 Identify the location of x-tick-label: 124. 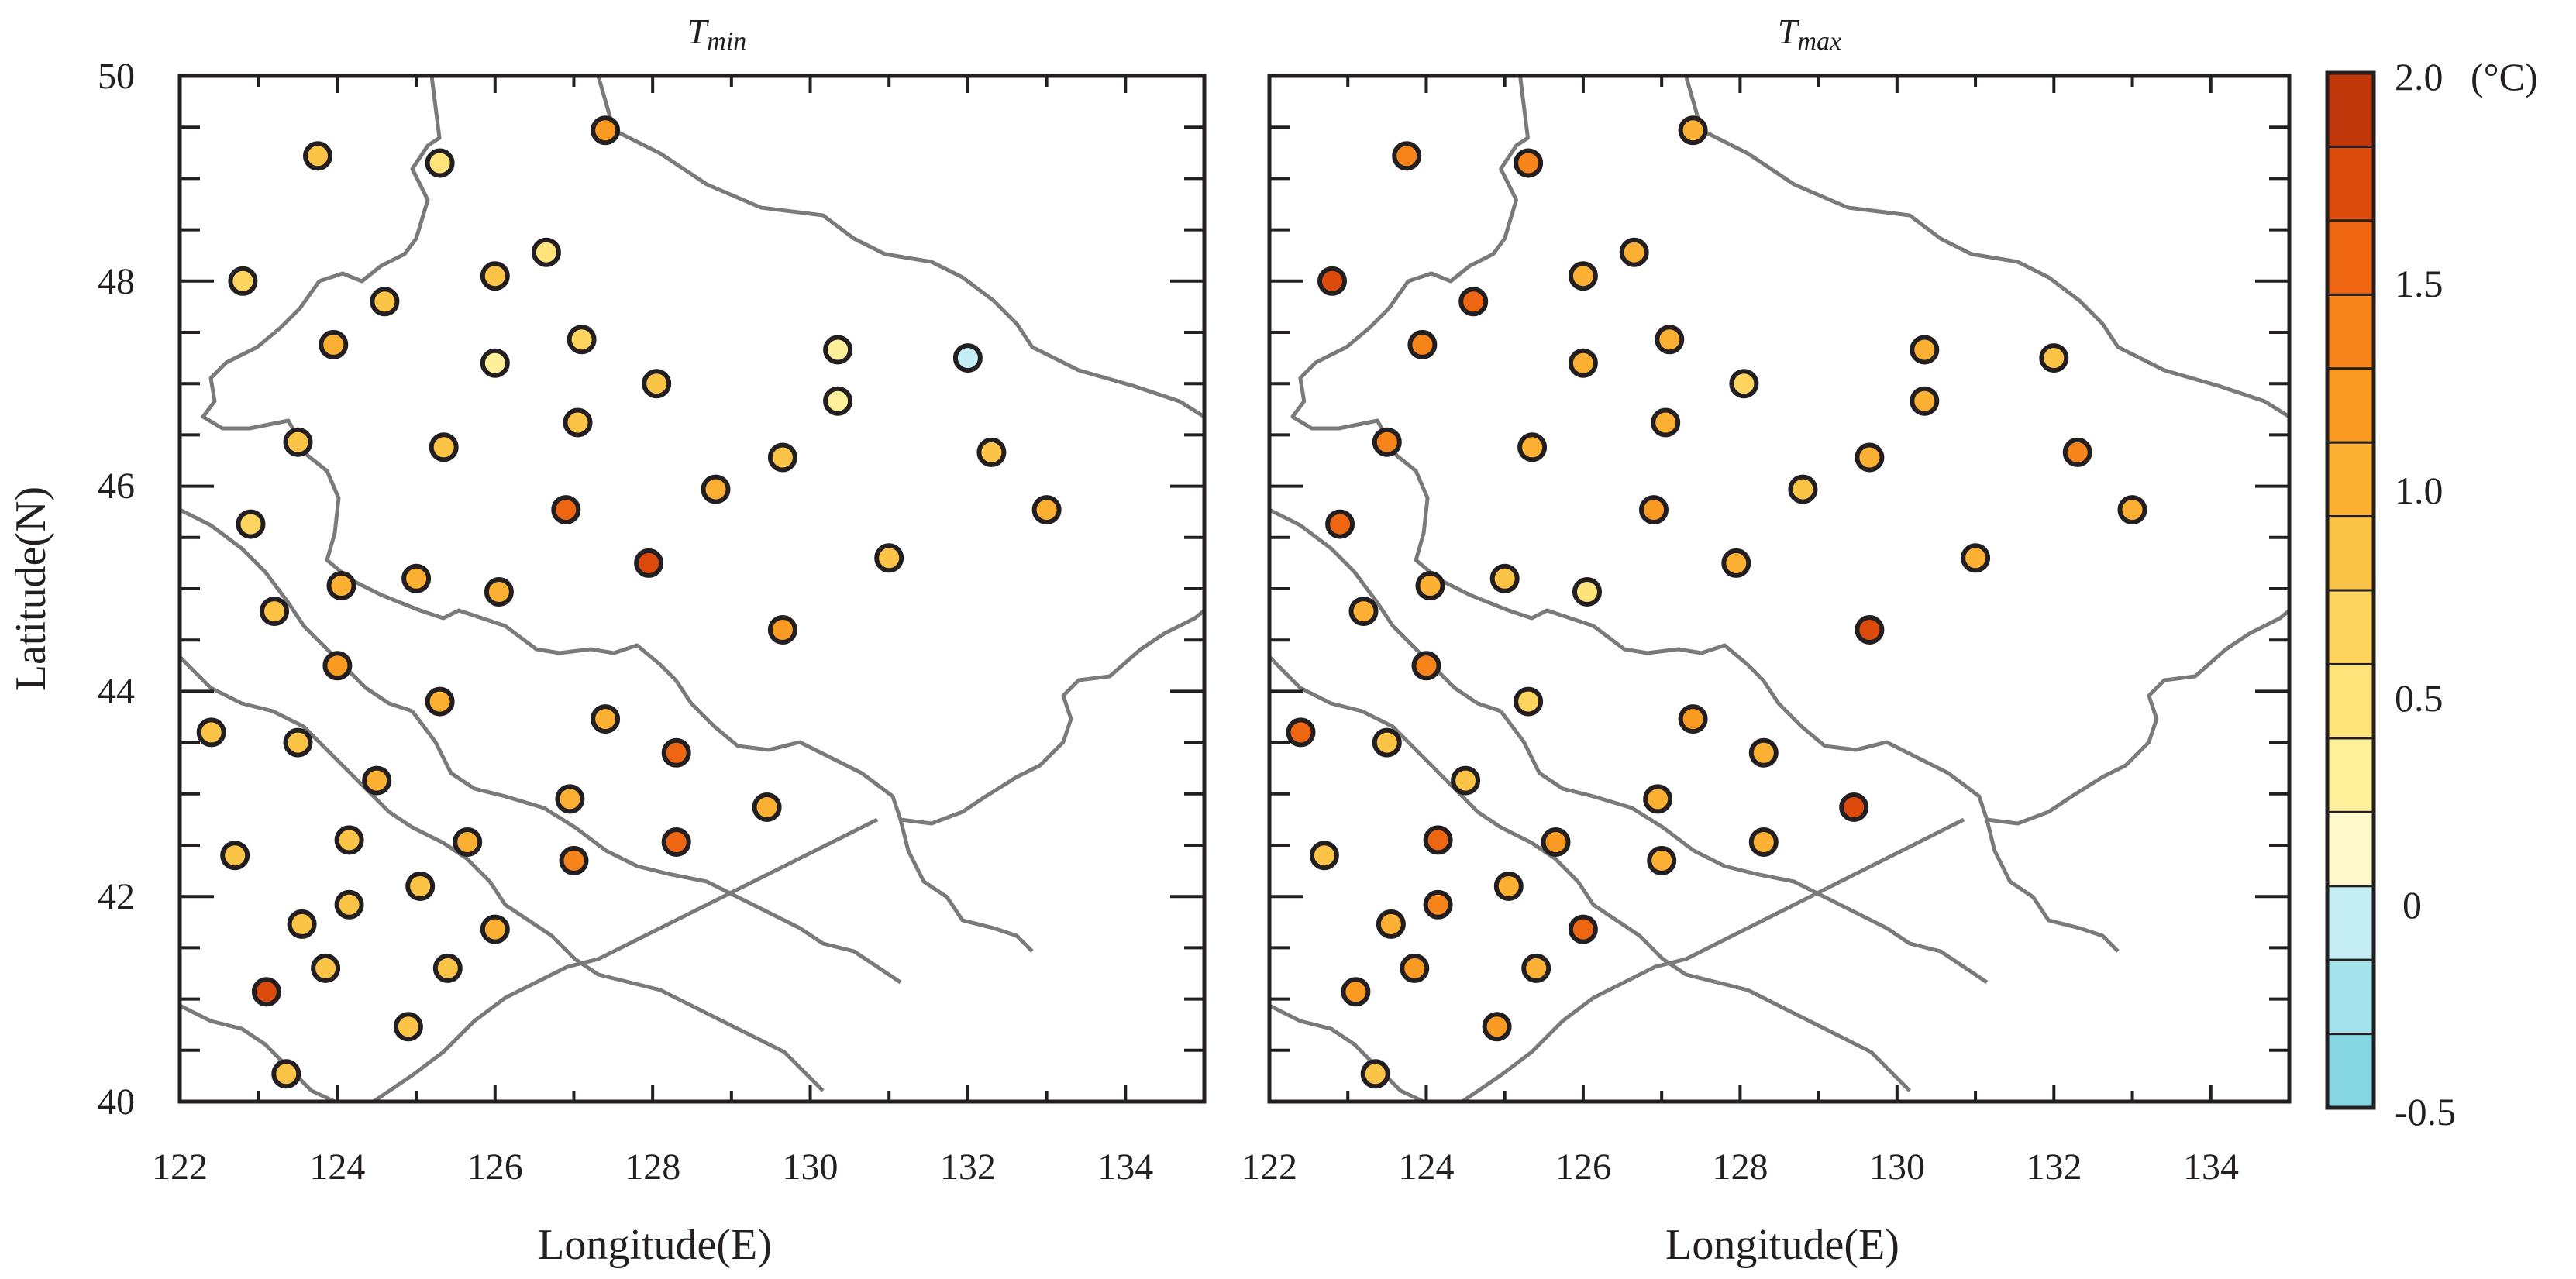
(1427, 1167).